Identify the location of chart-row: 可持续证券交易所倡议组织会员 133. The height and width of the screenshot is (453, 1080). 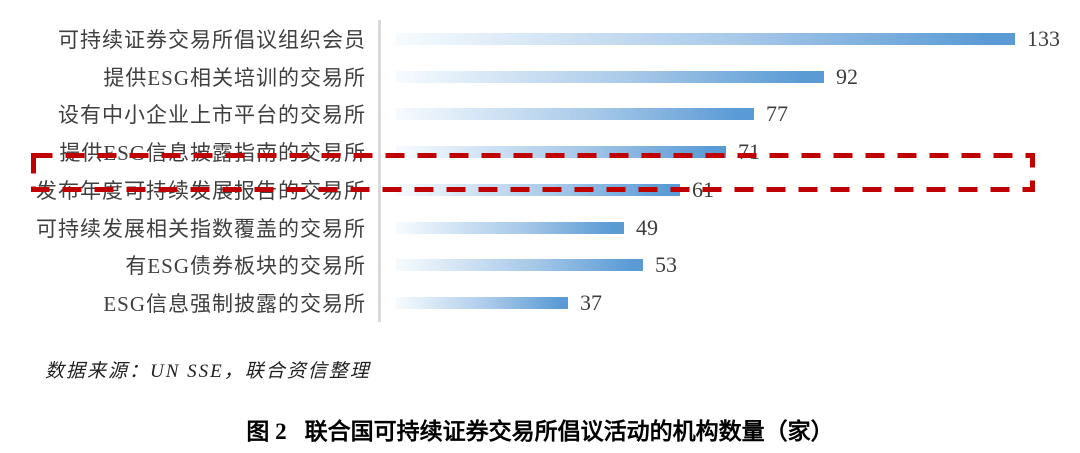
(540, 39).